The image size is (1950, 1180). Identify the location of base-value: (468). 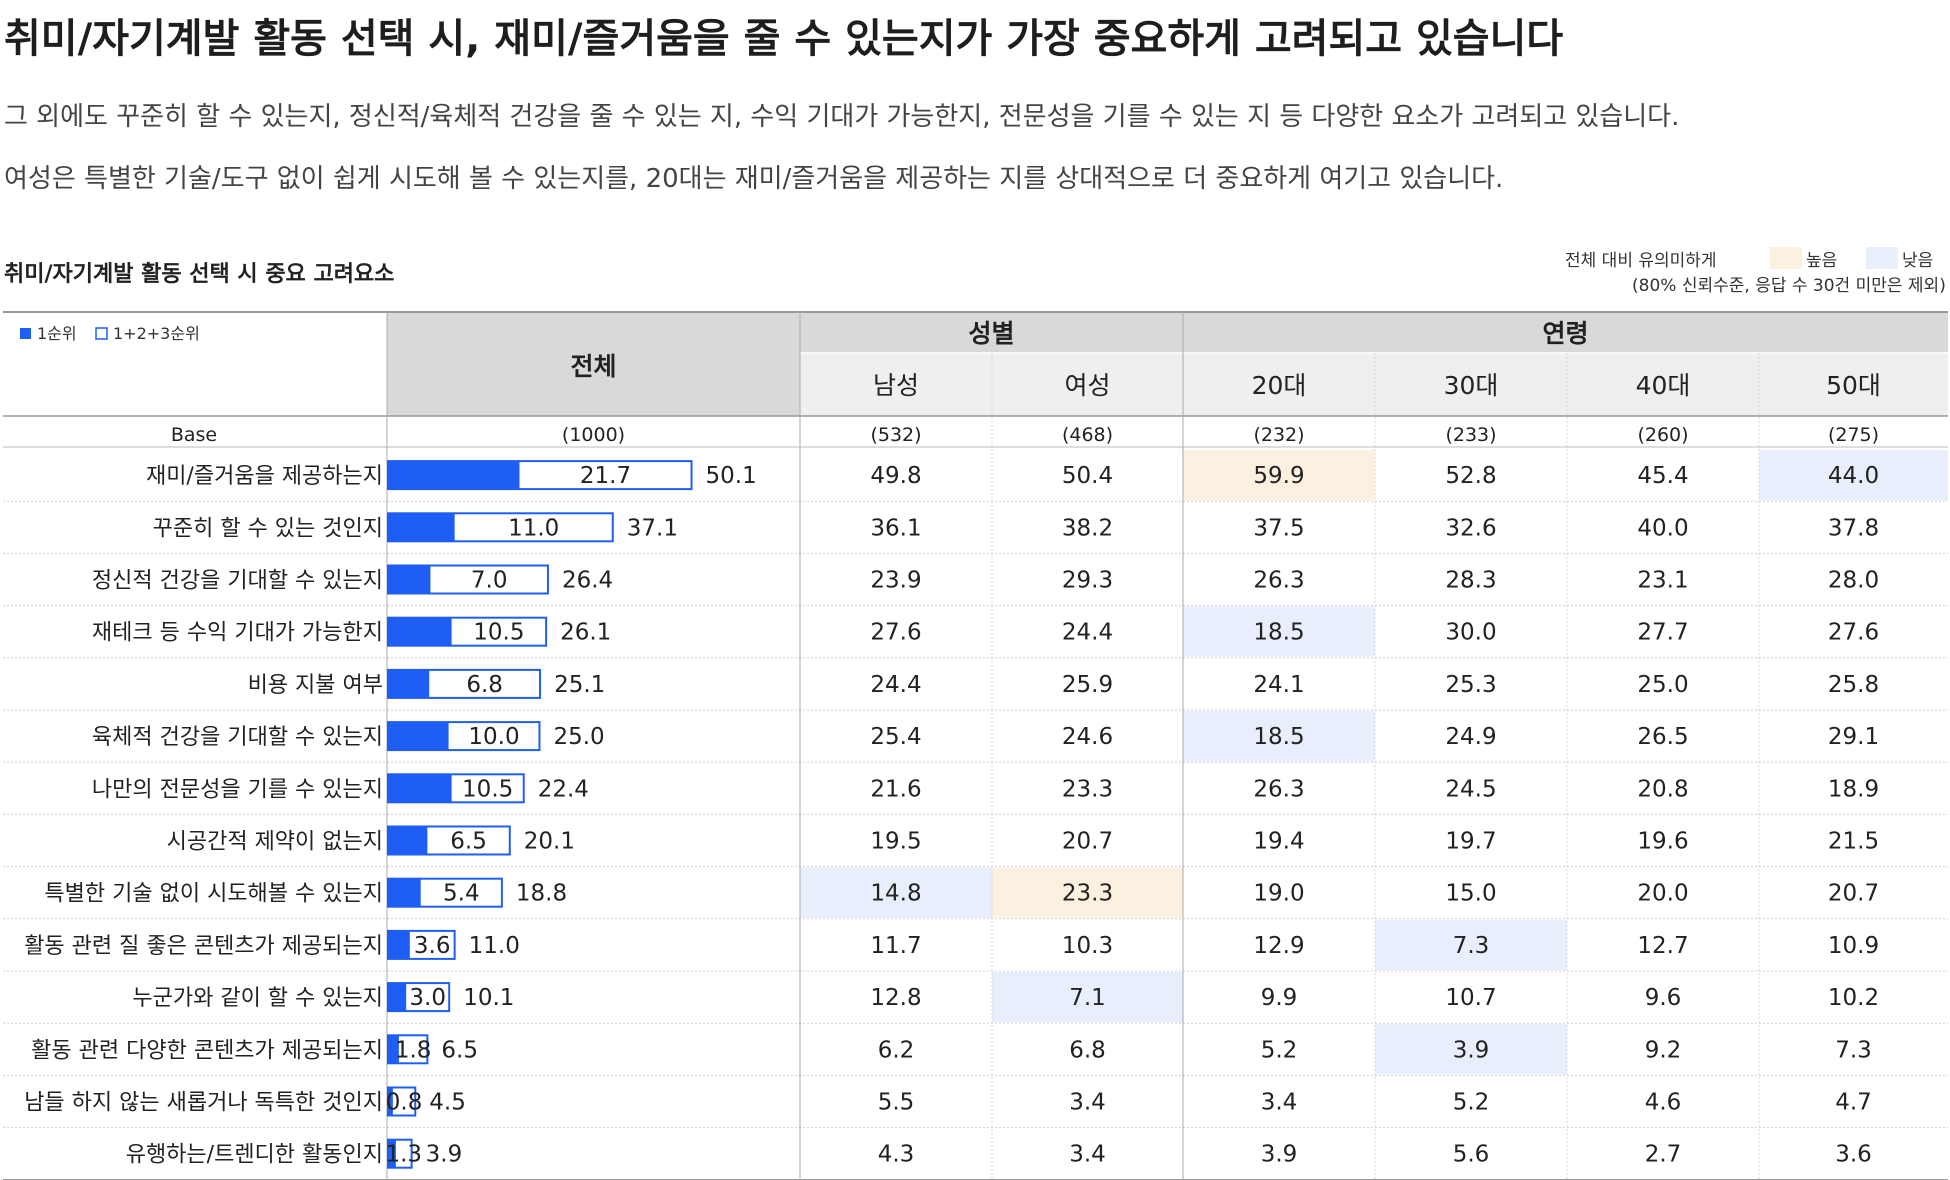
(1087, 435).